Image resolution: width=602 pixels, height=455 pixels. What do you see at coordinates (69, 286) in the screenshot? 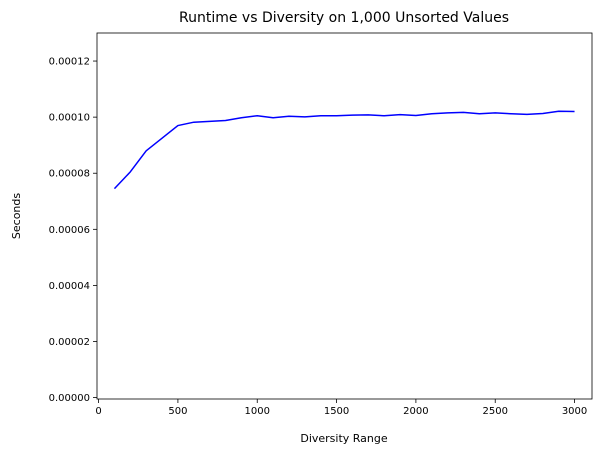
I see `y-tick-label: 0.00004` at bounding box center [69, 286].